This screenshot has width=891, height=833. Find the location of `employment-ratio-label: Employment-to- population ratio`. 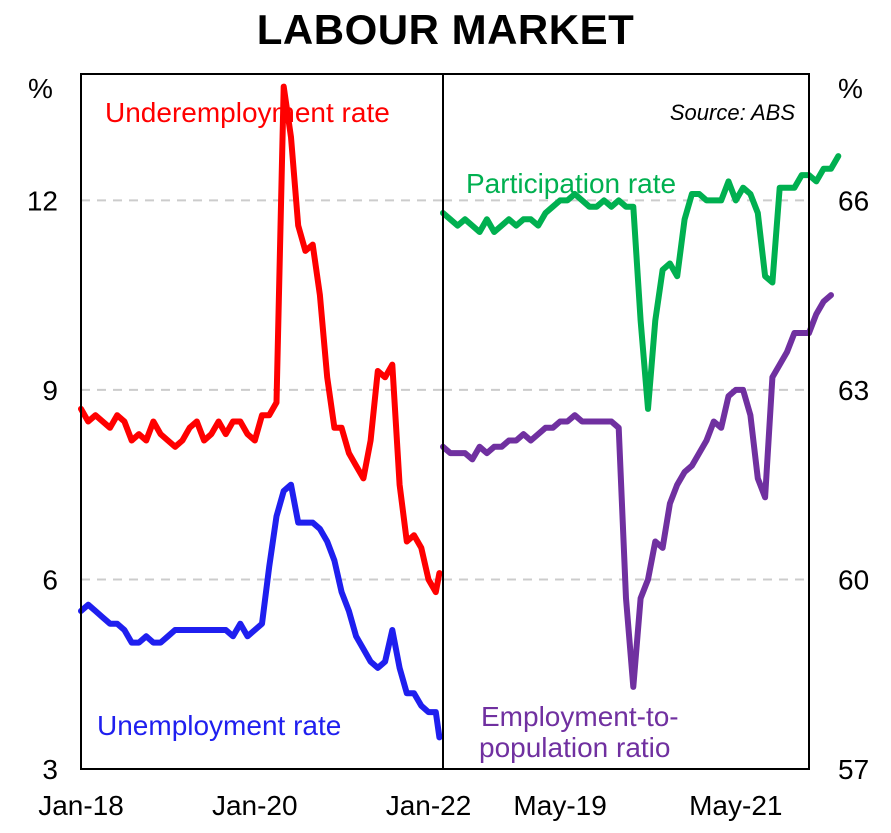

employment-ratio-label: Employment-to- population ratio is located at coordinates (582, 732).